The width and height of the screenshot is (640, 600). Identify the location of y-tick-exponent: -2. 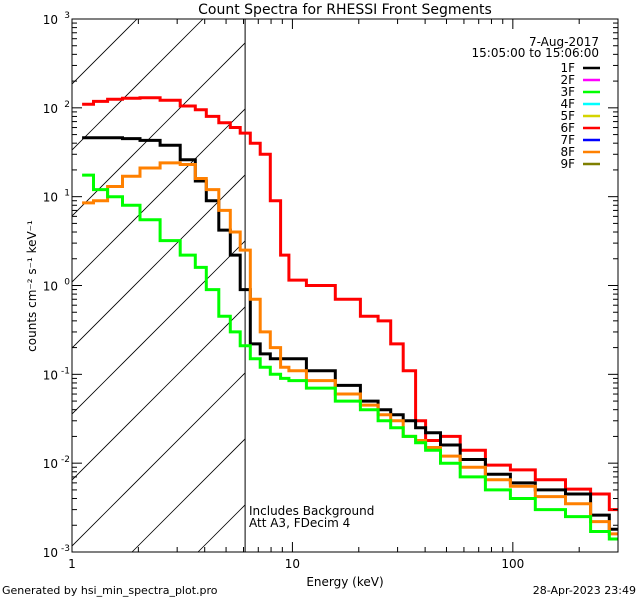
(65, 460).